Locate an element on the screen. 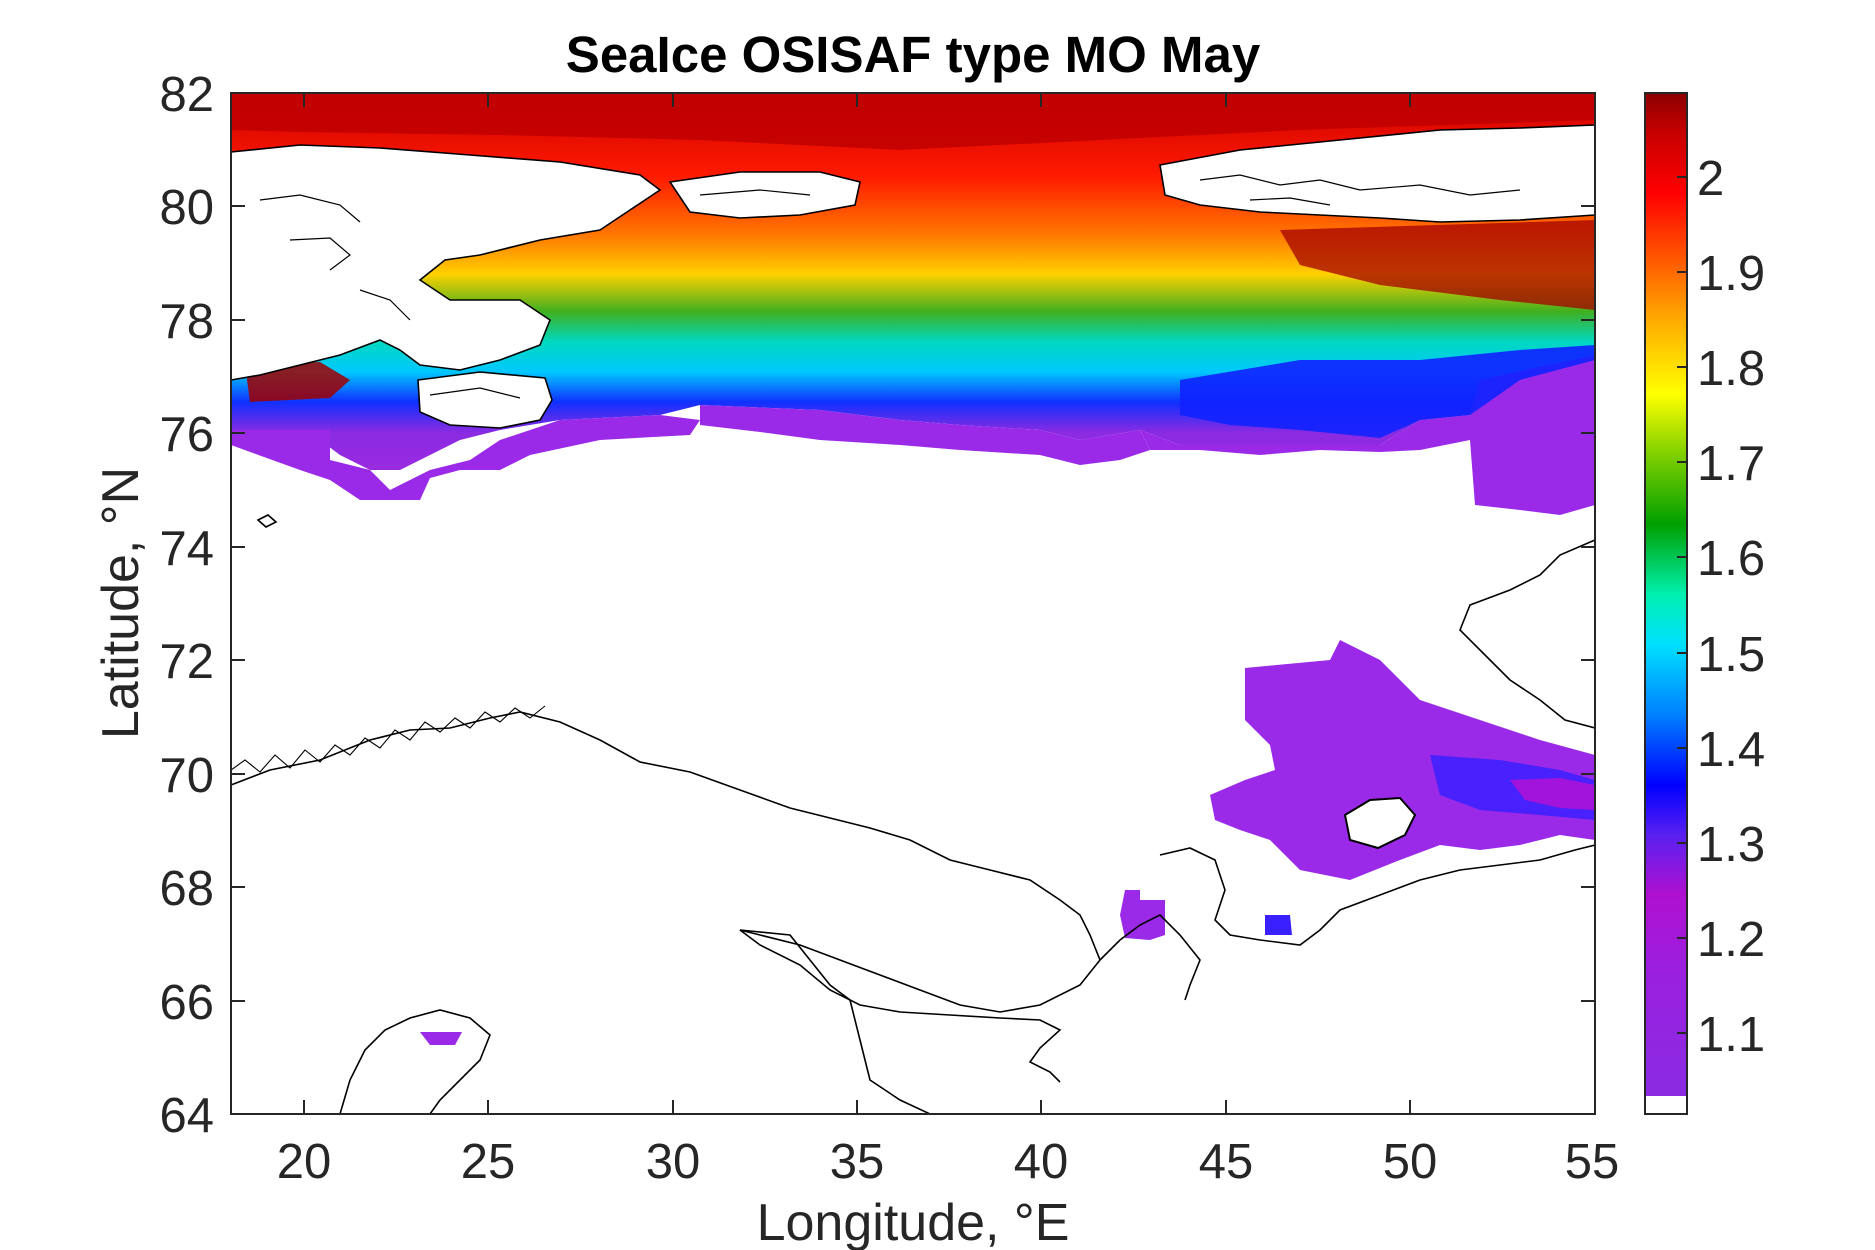 The width and height of the screenshot is (1875, 1250). sea-ice-marginal-central is located at coordinates (925, 435).